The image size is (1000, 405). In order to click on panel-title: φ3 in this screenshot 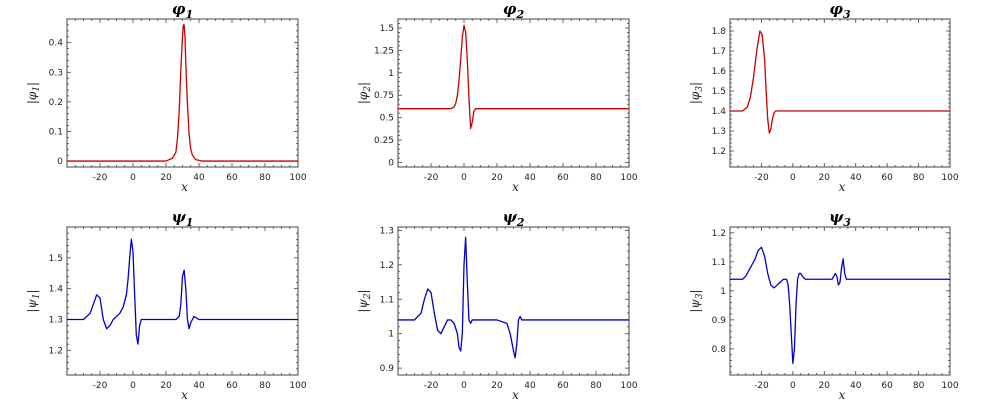, I will do `click(840, 10)`.